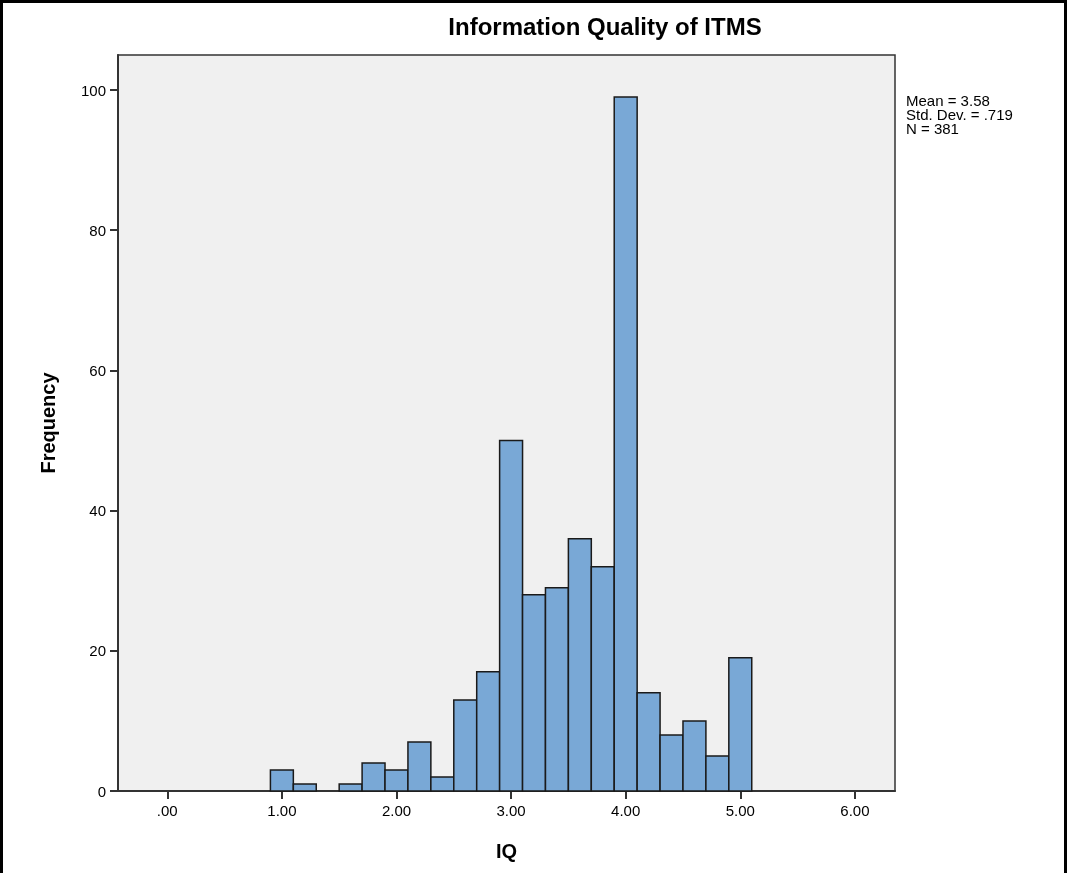  What do you see at coordinates (167, 810) in the screenshot?
I see `x-tick-label: .00` at bounding box center [167, 810].